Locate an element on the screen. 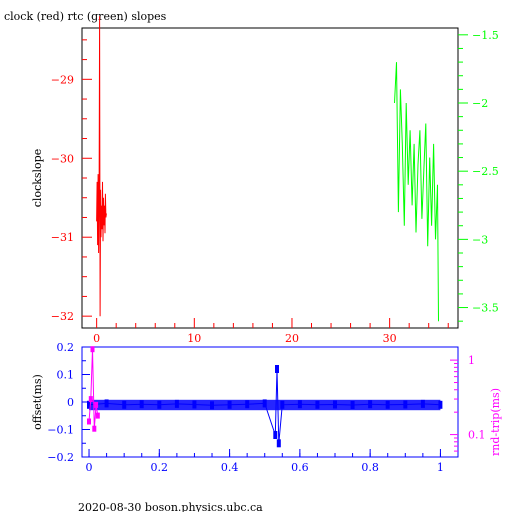  chart-title: clock (red) rtc (green) slopes is located at coordinates (85, 16).